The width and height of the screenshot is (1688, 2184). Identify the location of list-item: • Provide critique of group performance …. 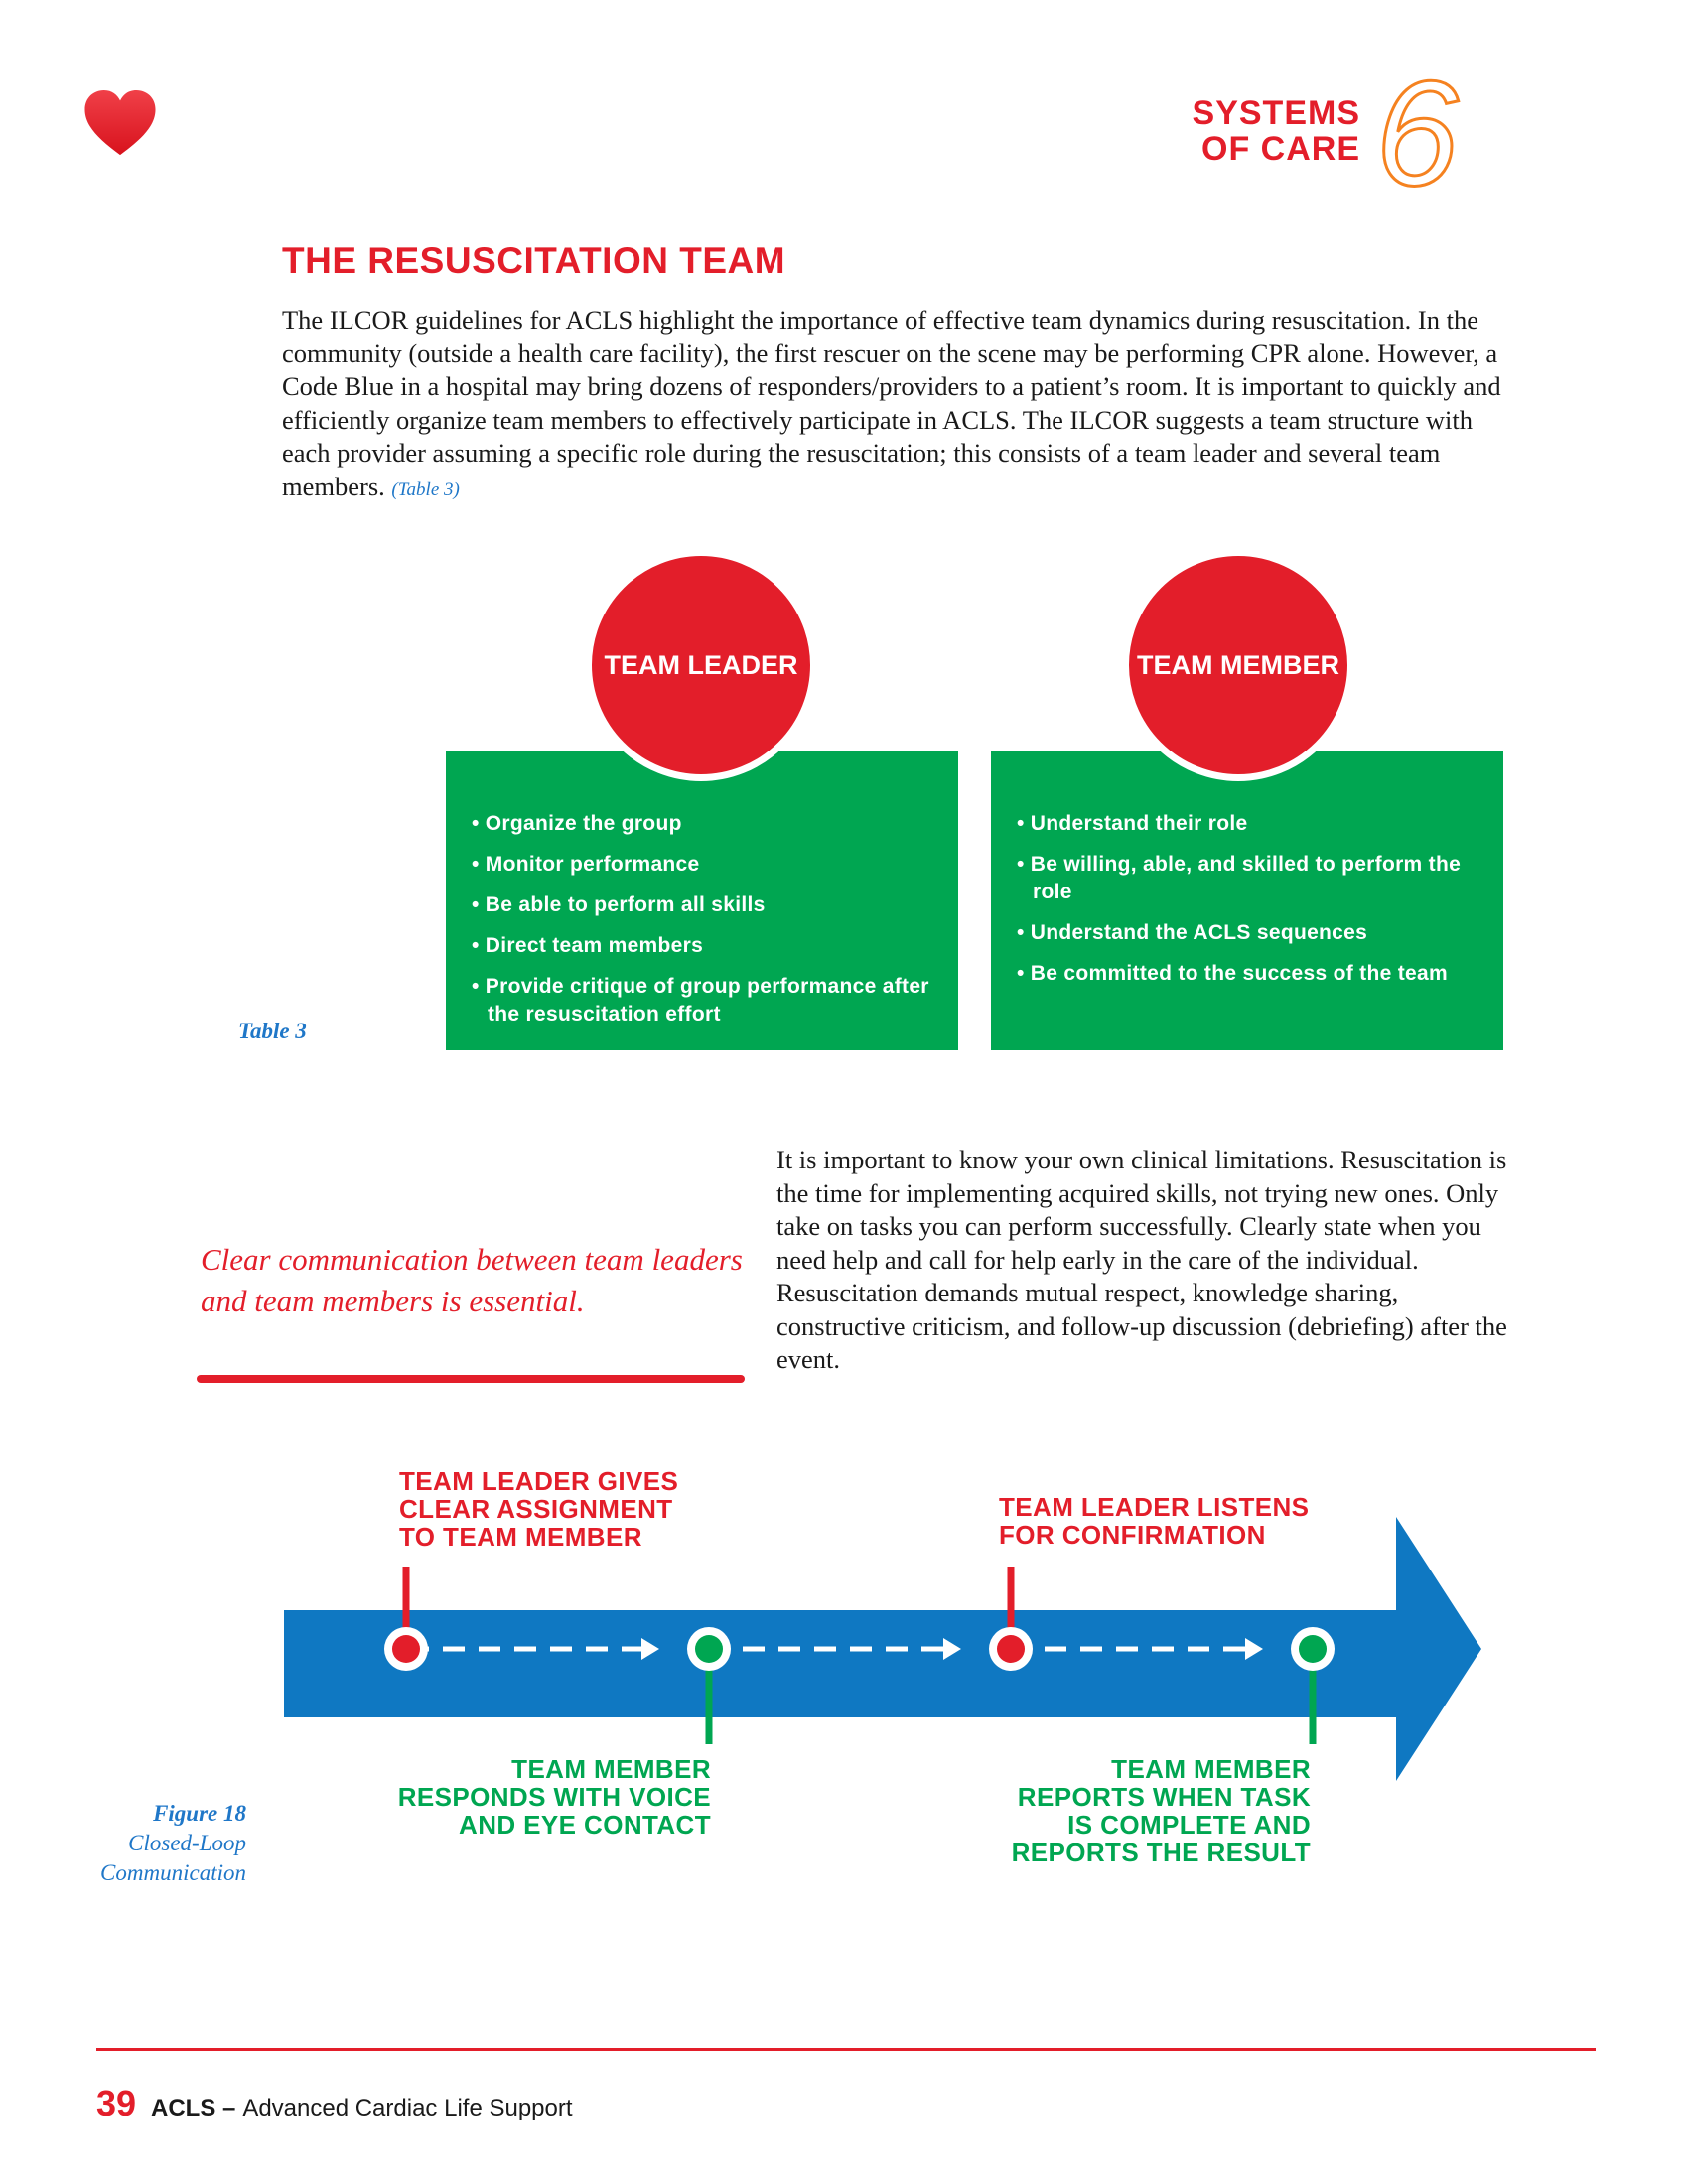
(700, 1000).